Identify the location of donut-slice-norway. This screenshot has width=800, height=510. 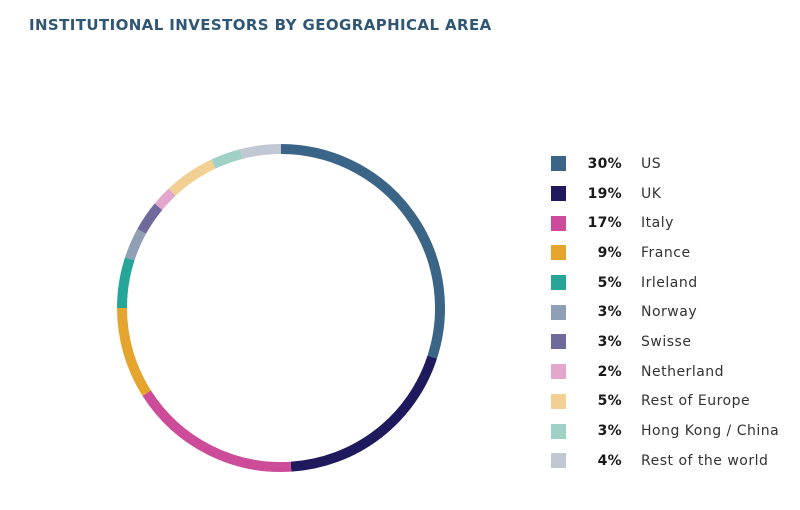
(136, 244).